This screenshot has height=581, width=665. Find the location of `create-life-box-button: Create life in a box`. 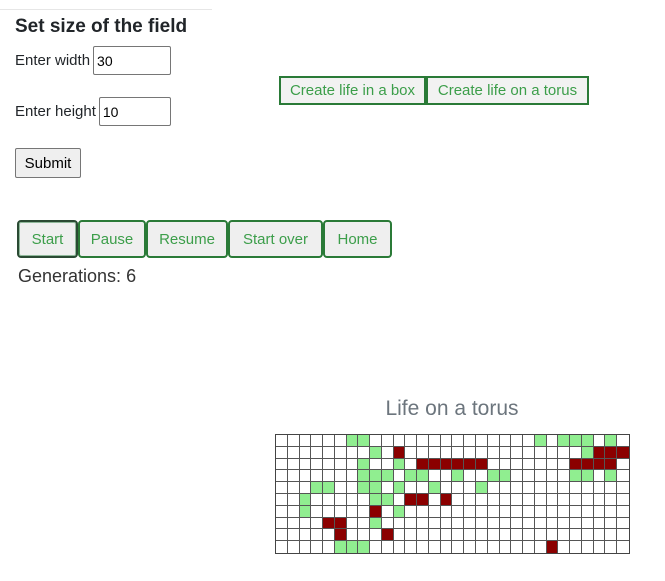

create-life-box-button: Create life in a box is located at coordinates (352, 90).